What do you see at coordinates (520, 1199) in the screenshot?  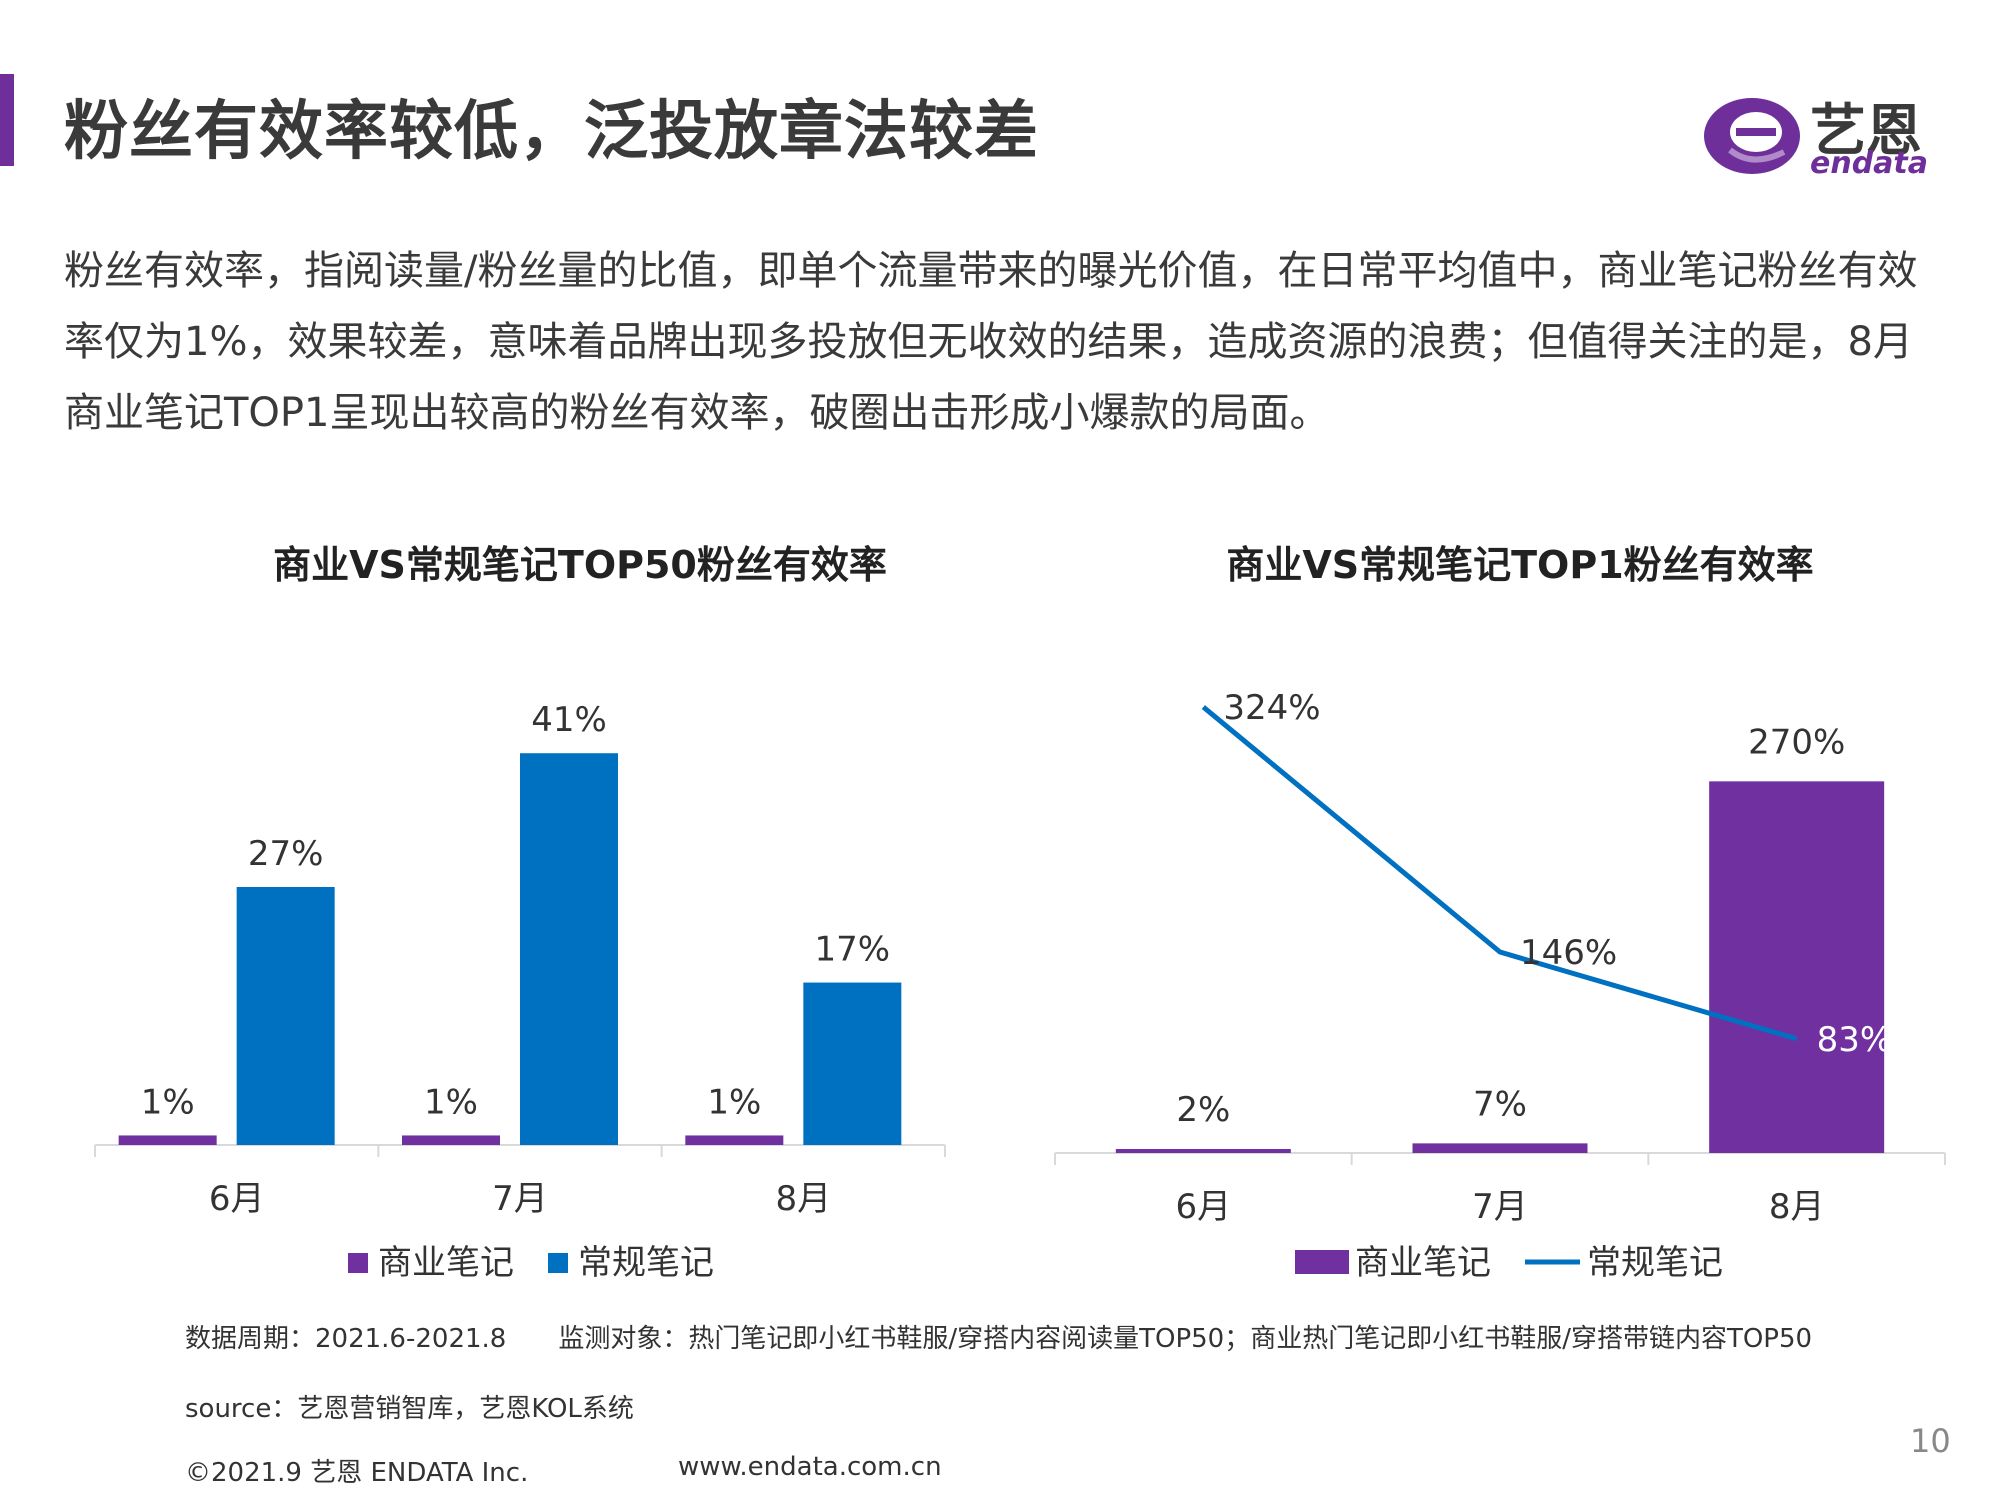 I see `chart1-category-label: 7月` at bounding box center [520, 1199].